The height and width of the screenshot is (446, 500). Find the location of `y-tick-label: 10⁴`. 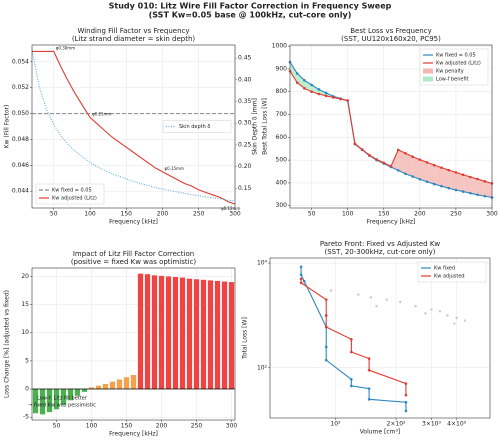

y-tick-label: 10⁴ is located at coordinates (262, 263).